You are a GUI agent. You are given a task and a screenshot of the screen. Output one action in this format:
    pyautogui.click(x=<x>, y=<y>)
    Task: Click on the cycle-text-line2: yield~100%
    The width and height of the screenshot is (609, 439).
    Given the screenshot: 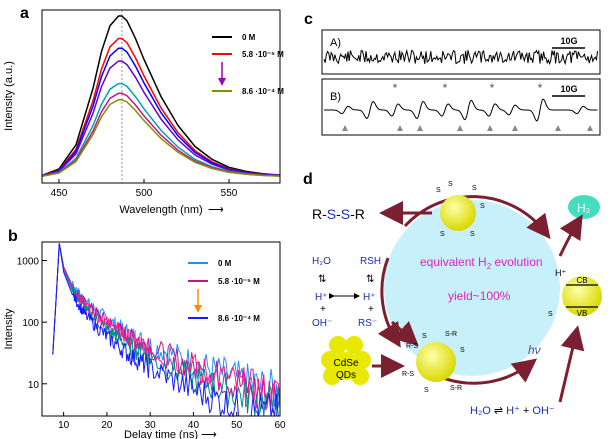 What is the action you would take?
    pyautogui.click(x=479, y=296)
    